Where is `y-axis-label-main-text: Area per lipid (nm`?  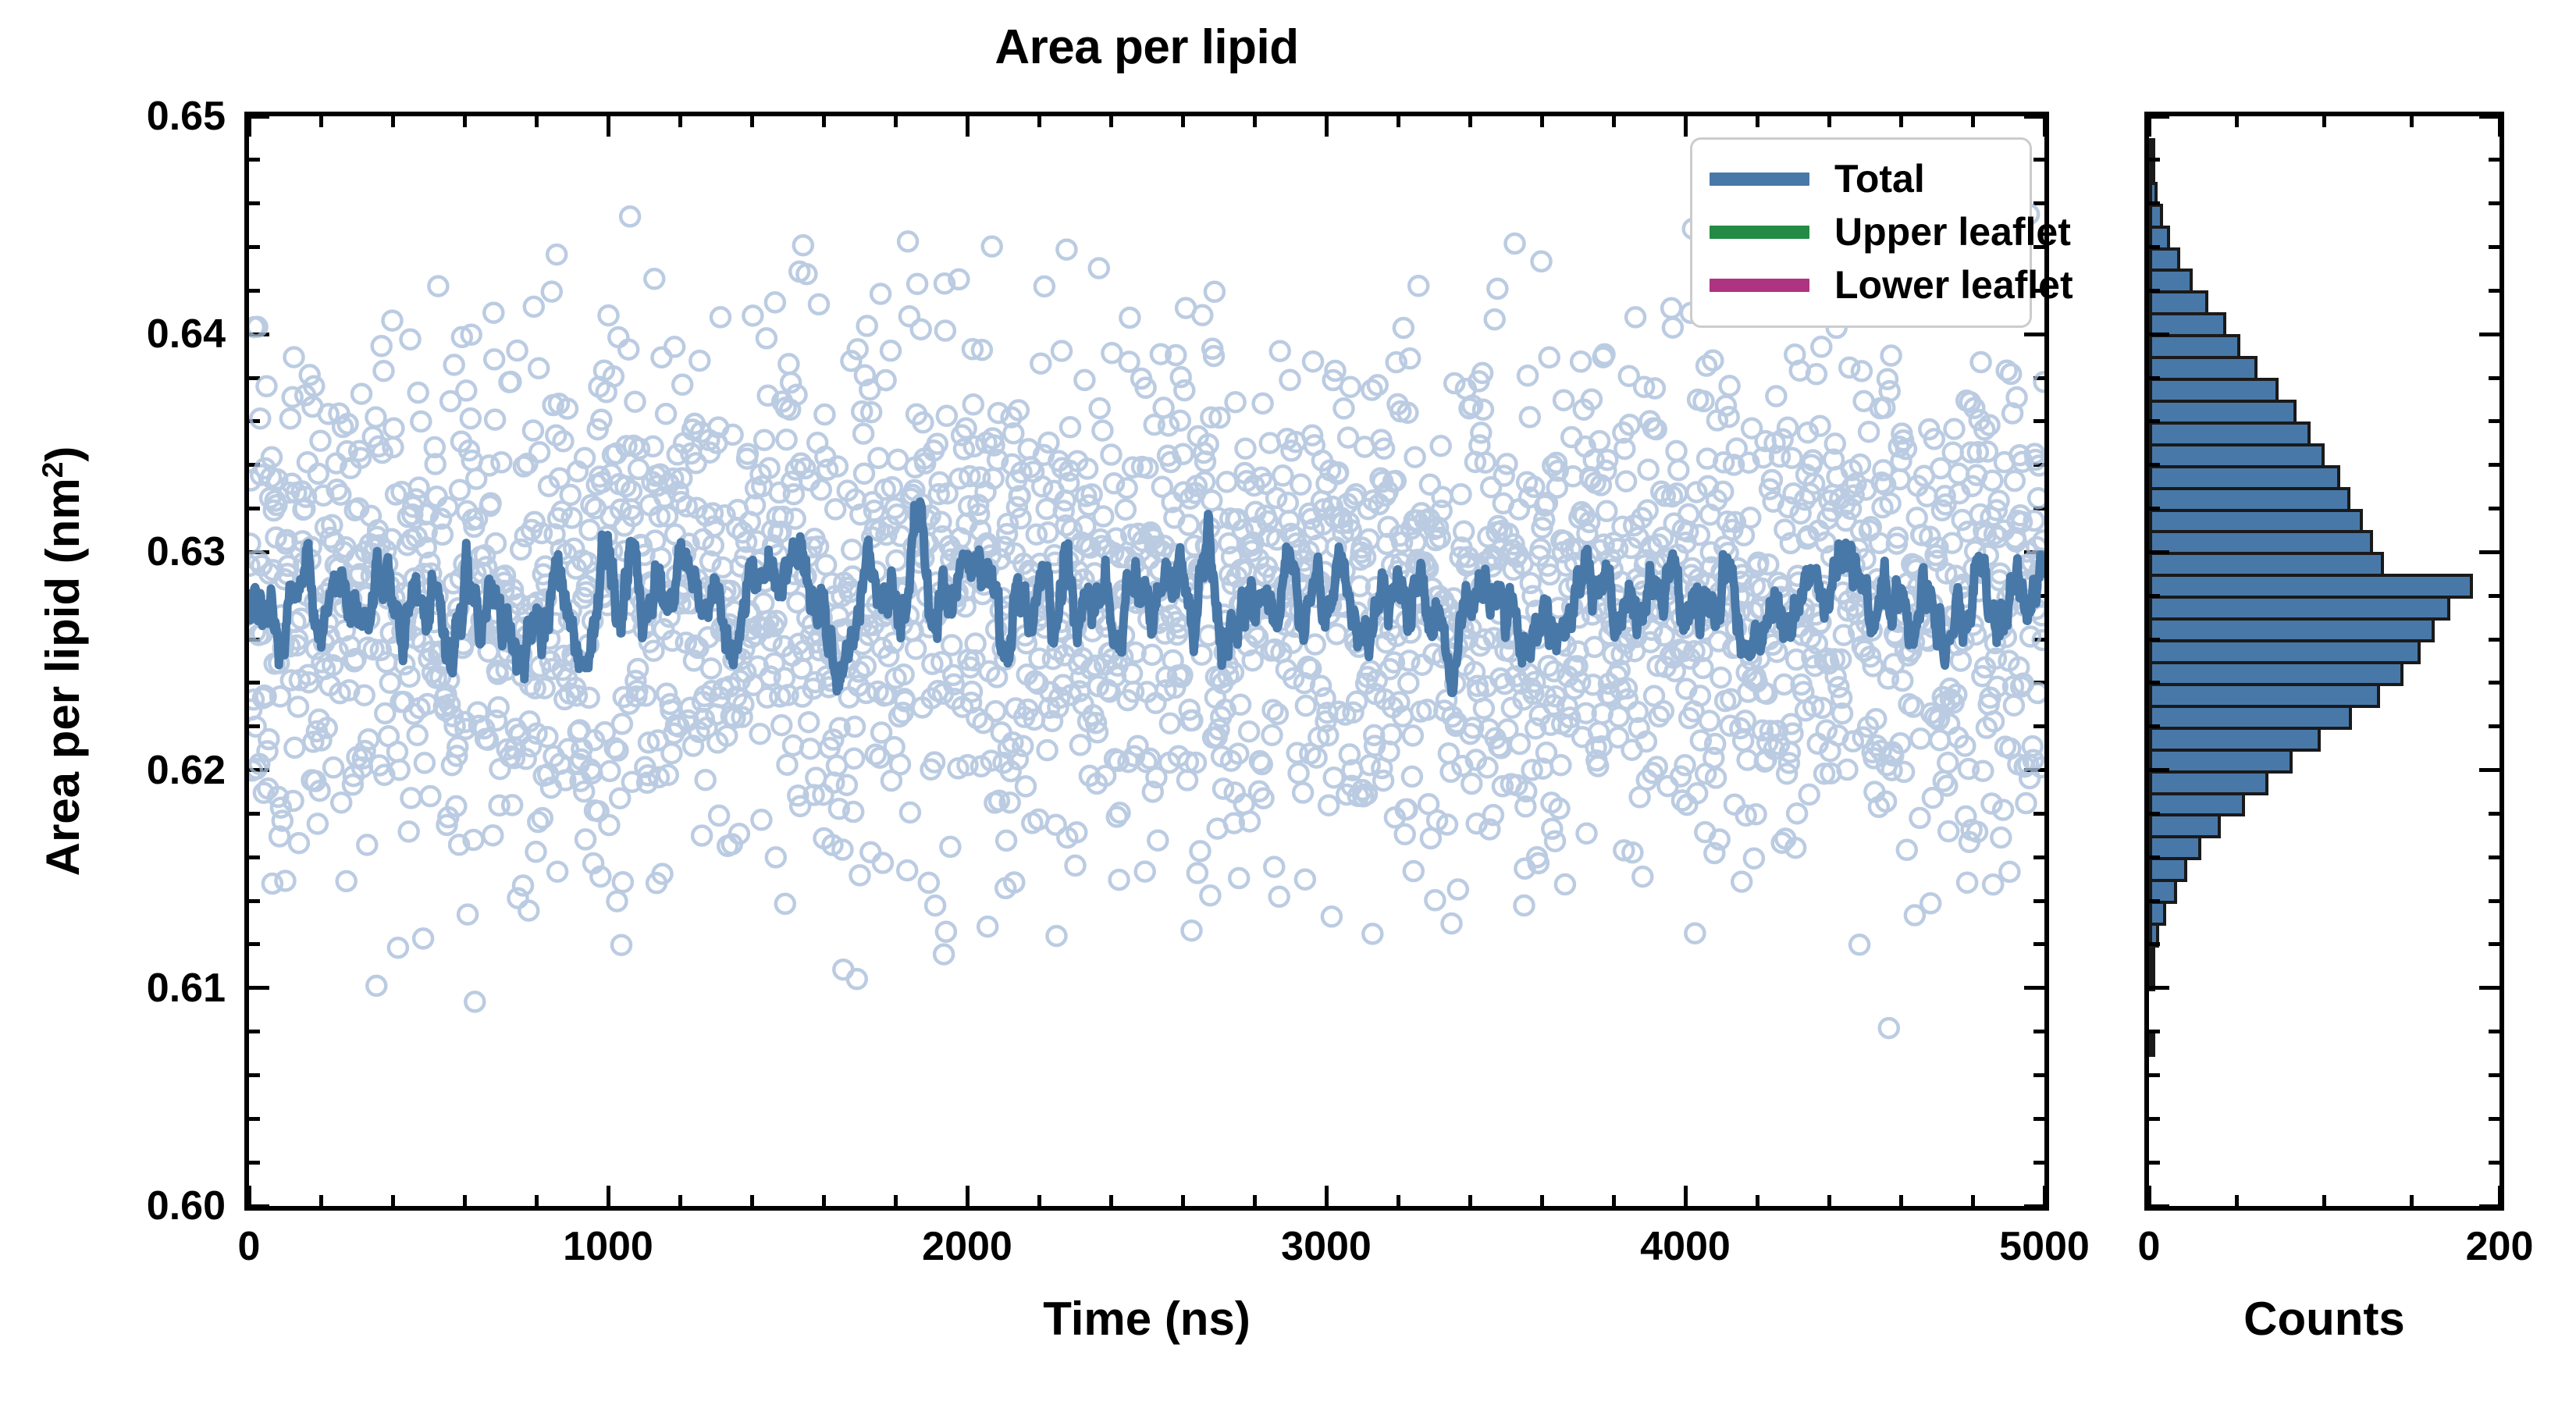 y-axis-label-main-text: Area per lipid (nm is located at coordinates (63, 678).